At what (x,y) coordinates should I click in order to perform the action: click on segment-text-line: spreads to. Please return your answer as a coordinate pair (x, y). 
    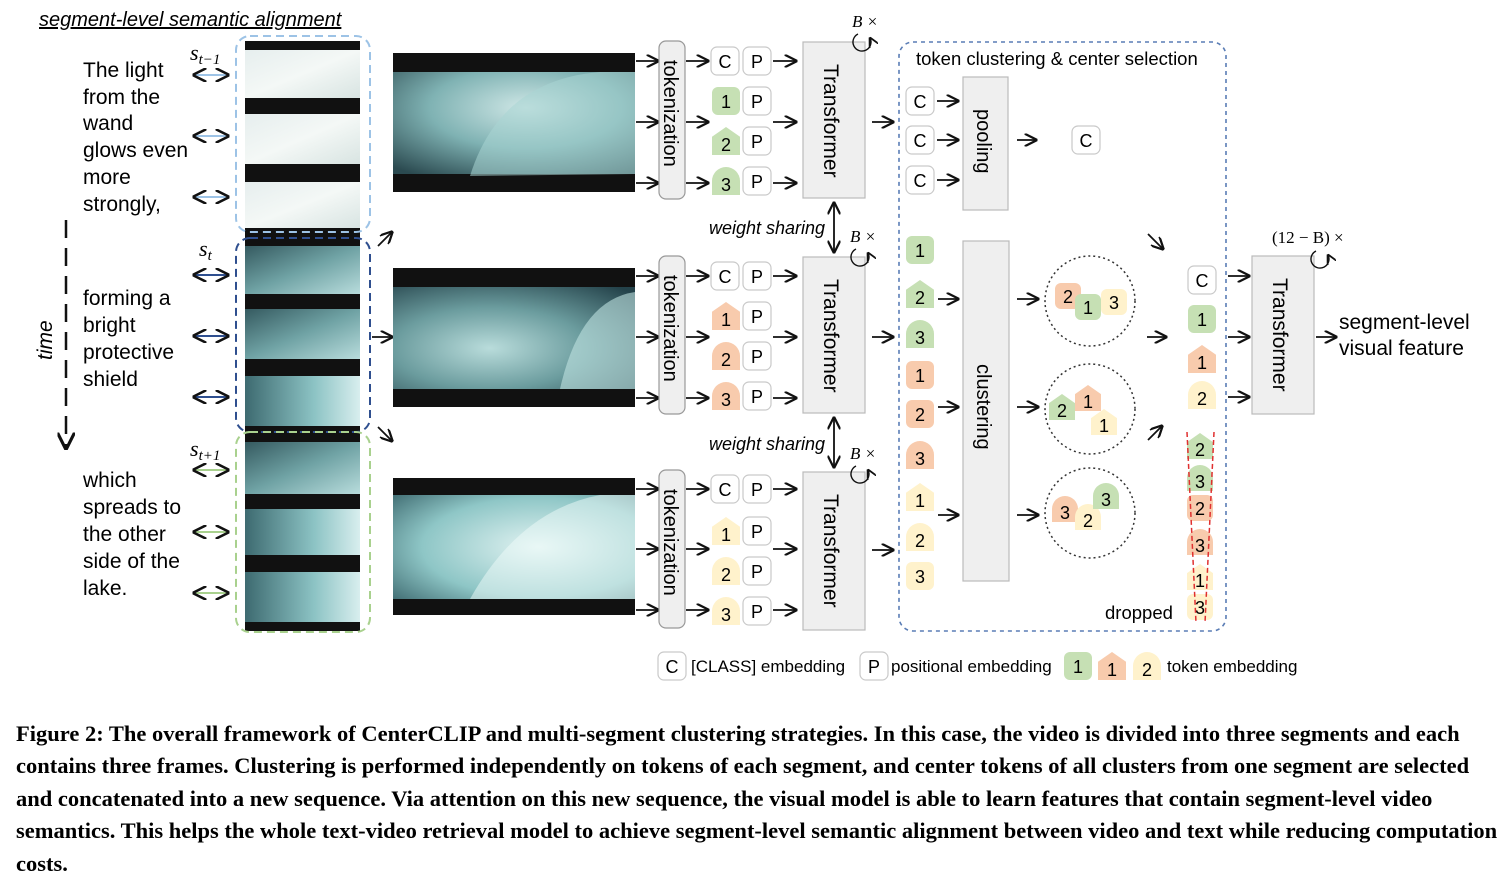
    Looking at the image, I should click on (132, 507).